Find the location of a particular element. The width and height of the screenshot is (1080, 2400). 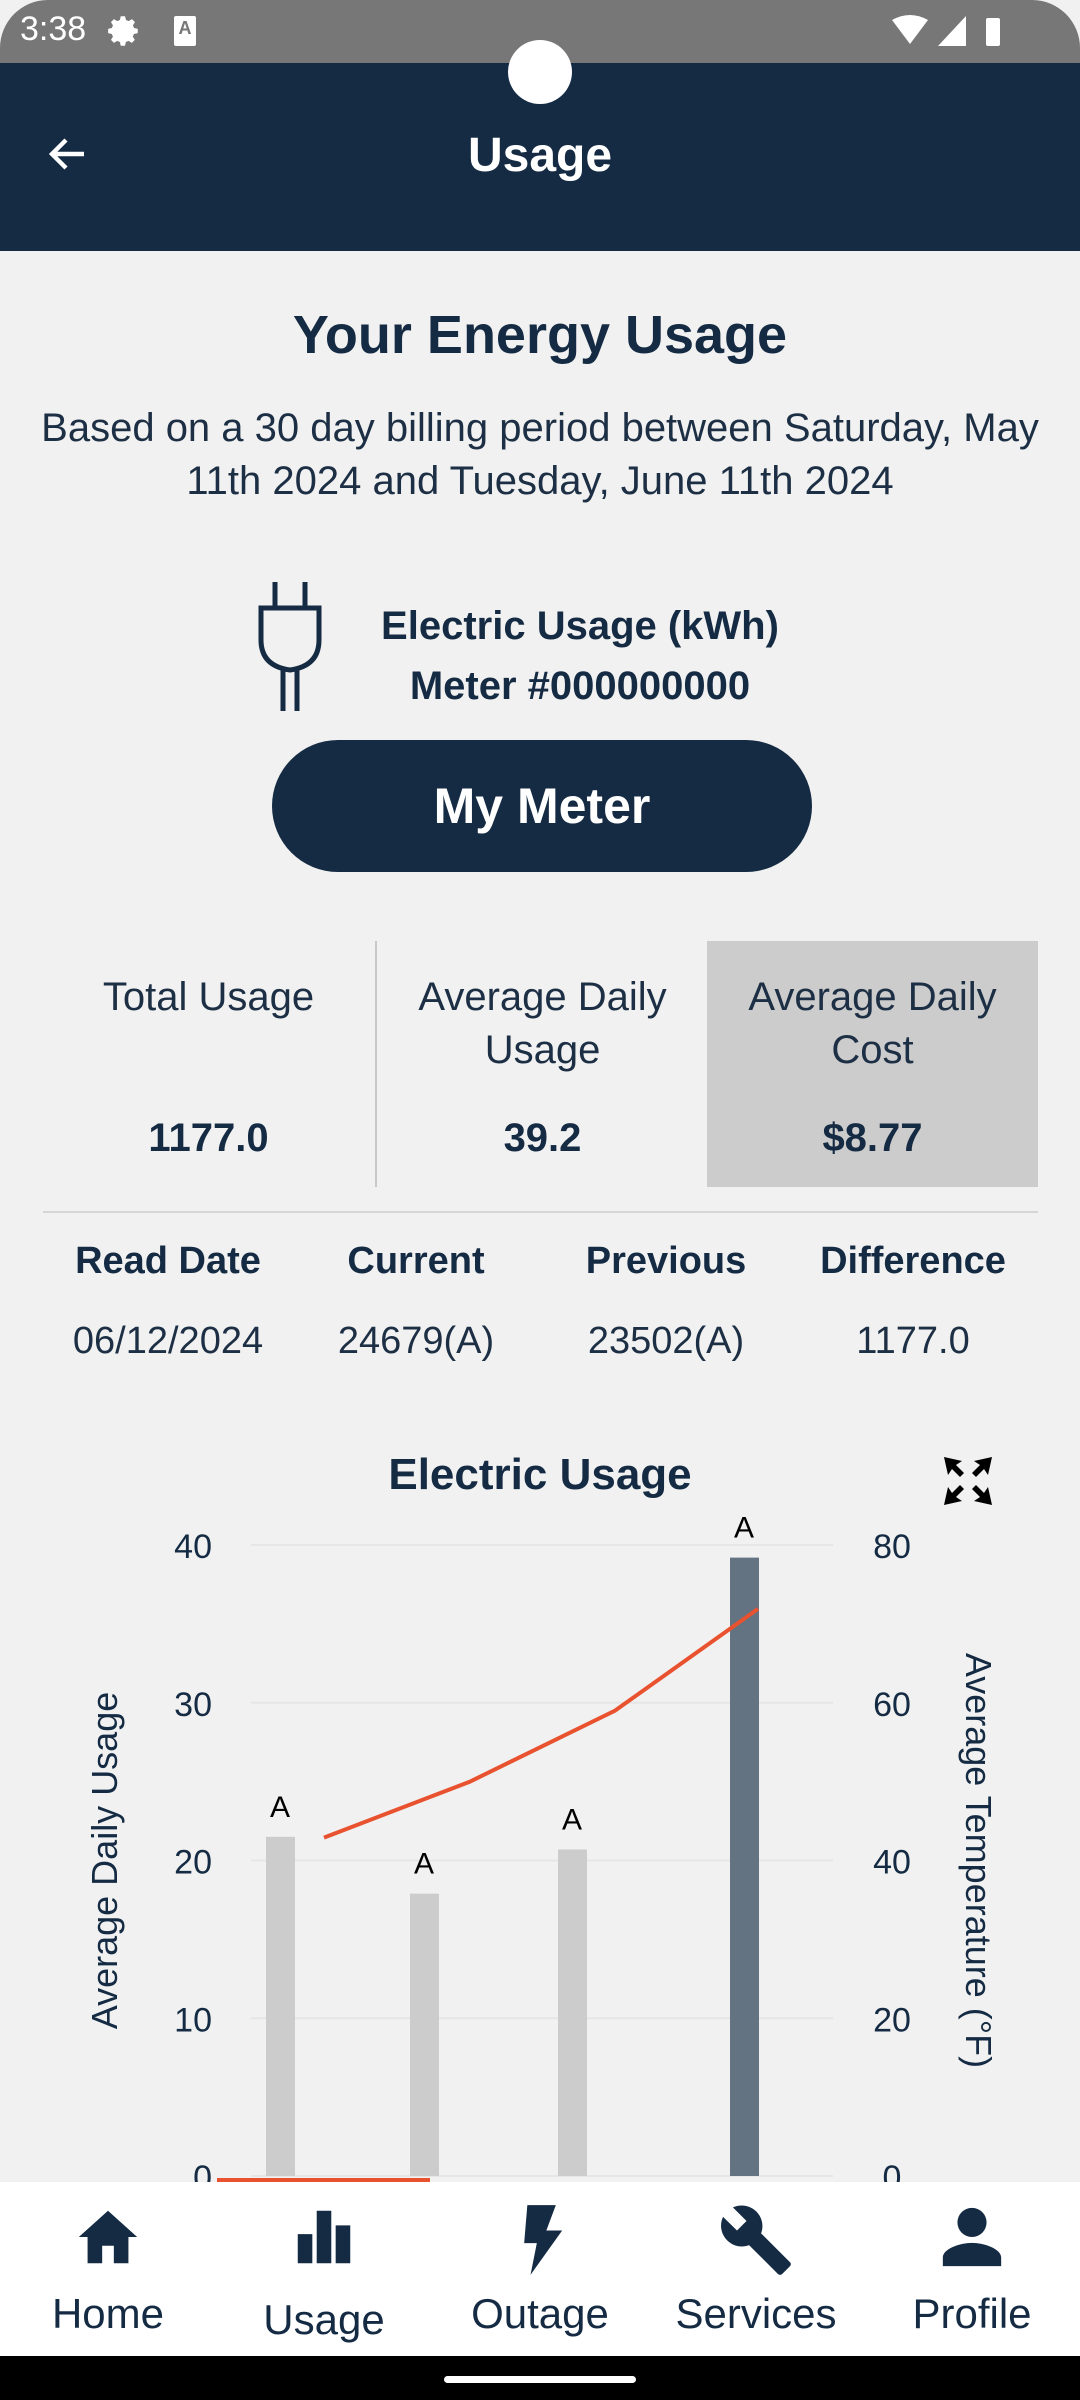

home-handle is located at coordinates (540, 2379).